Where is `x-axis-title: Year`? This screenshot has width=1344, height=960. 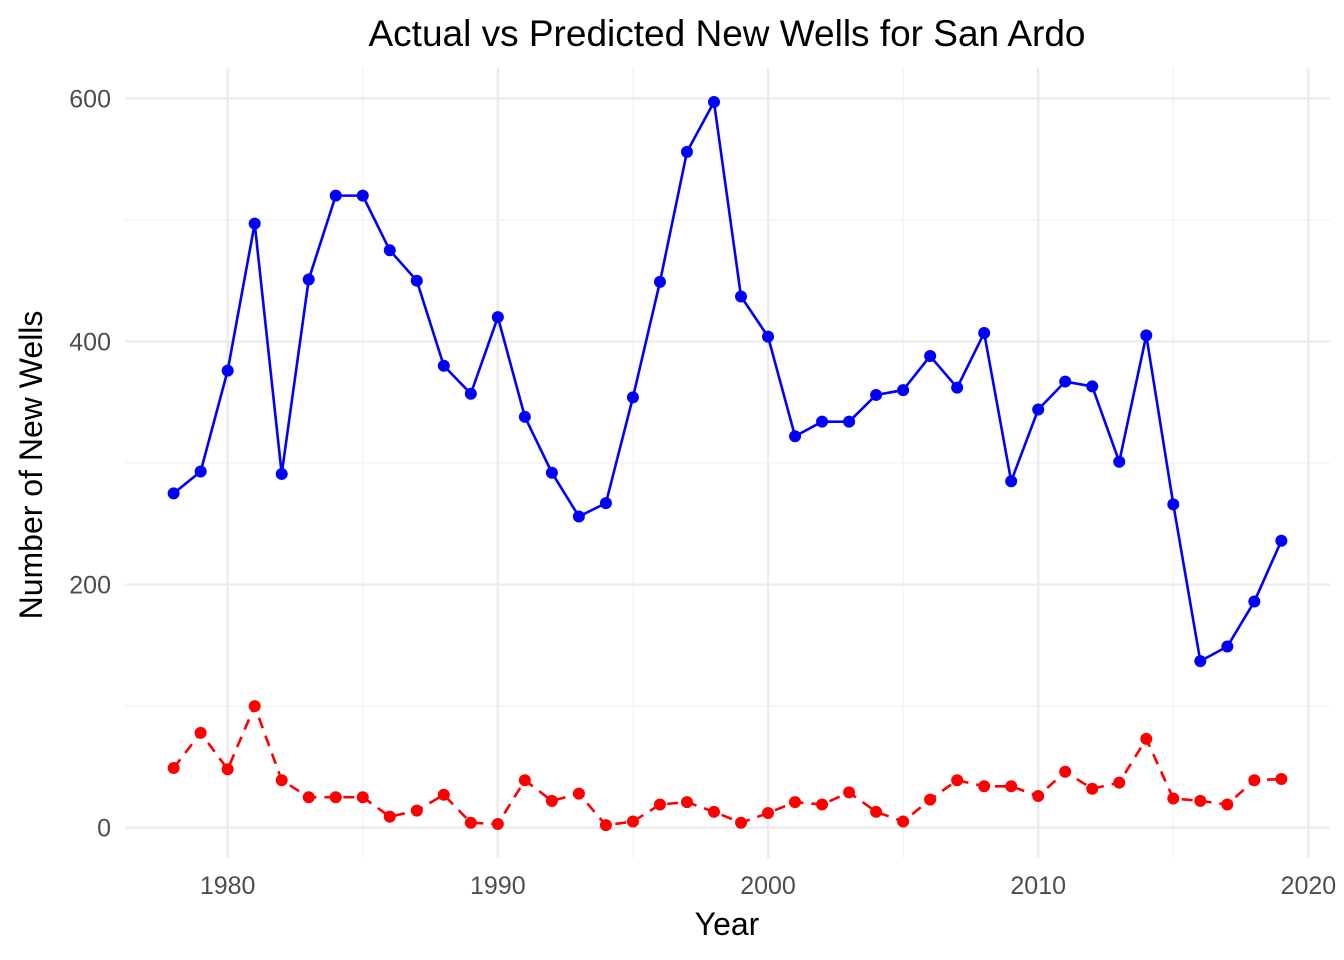 x-axis-title: Year is located at coordinates (727, 924).